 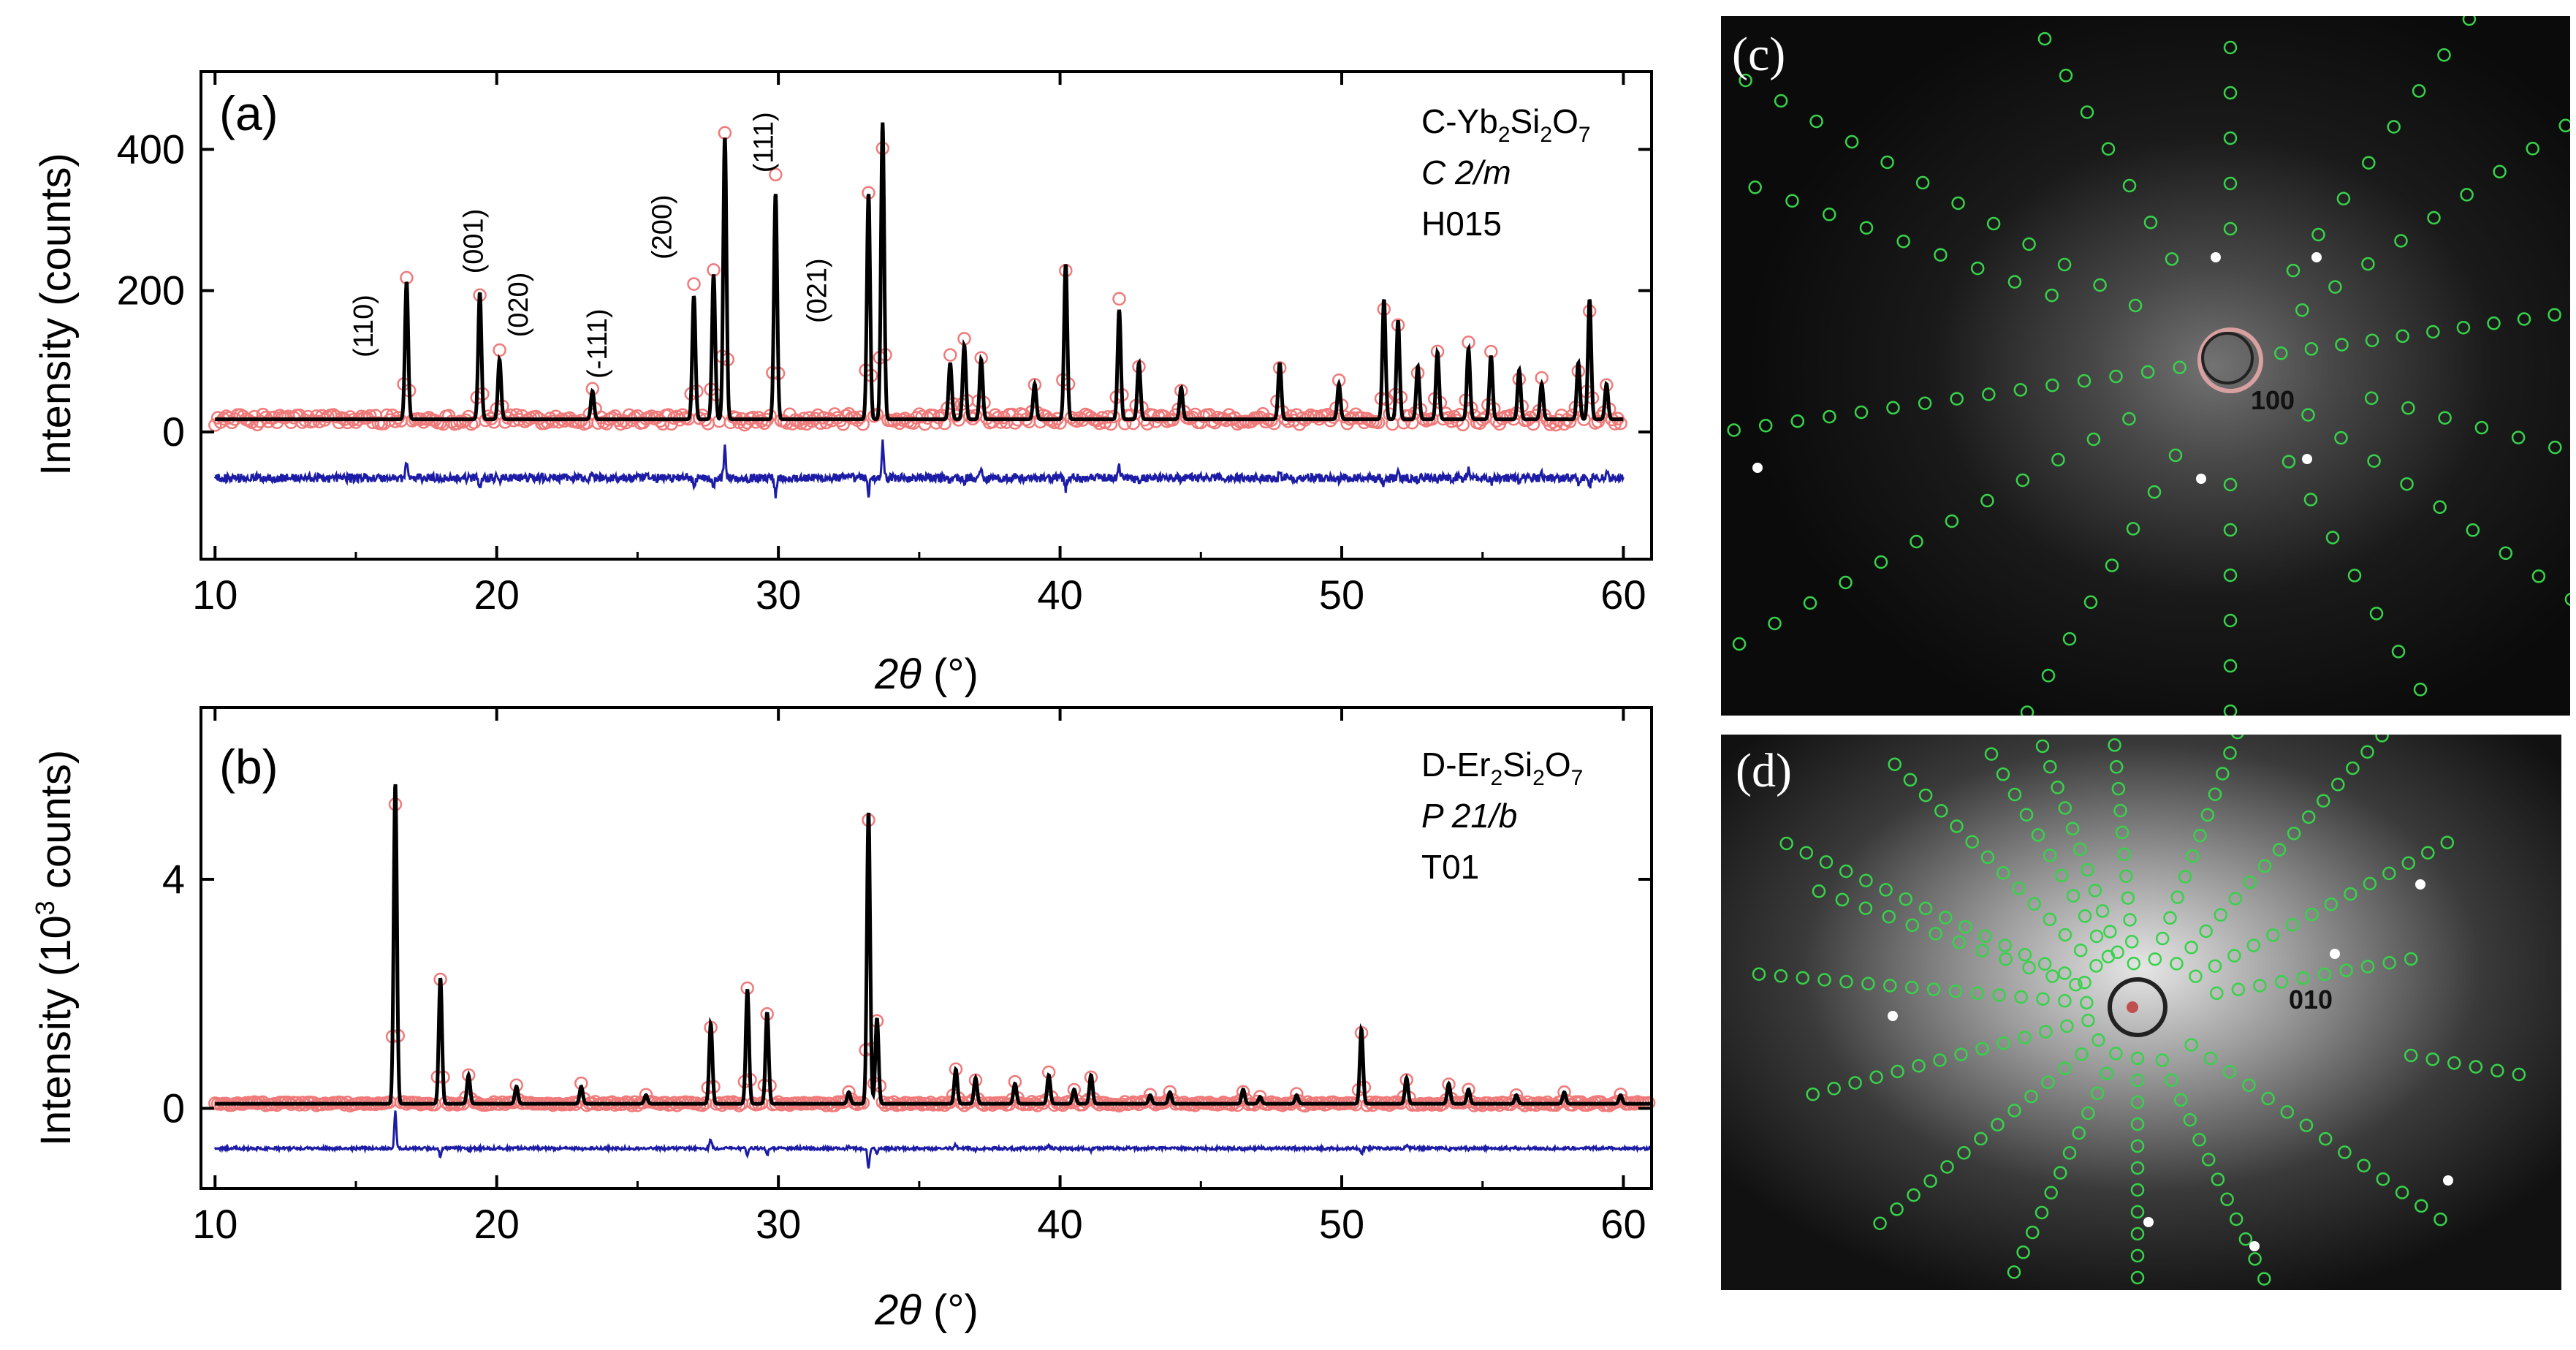 What do you see at coordinates (1059, 1224) in the screenshot?
I see `x-tick-label: 40` at bounding box center [1059, 1224].